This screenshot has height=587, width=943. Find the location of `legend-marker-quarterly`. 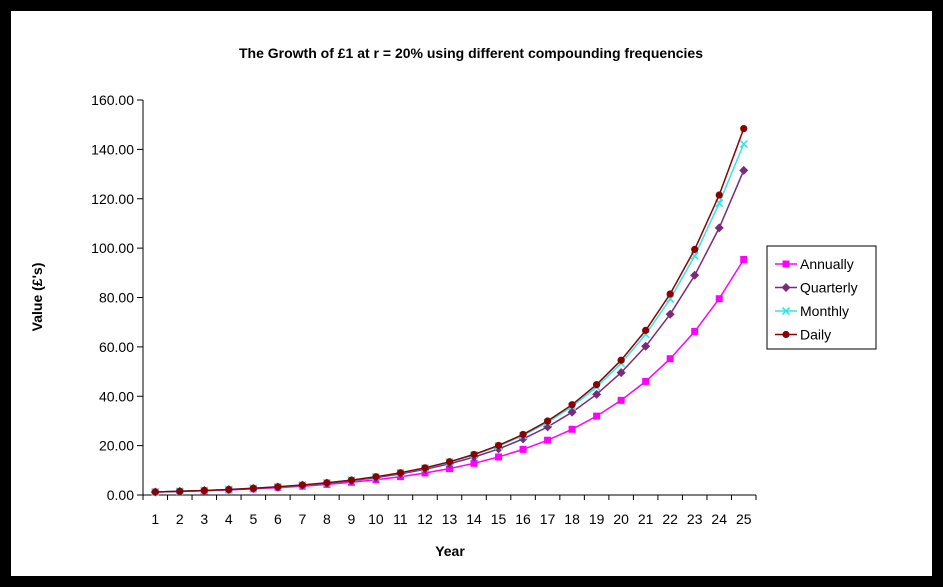

legend-marker-quarterly is located at coordinates (786, 287).